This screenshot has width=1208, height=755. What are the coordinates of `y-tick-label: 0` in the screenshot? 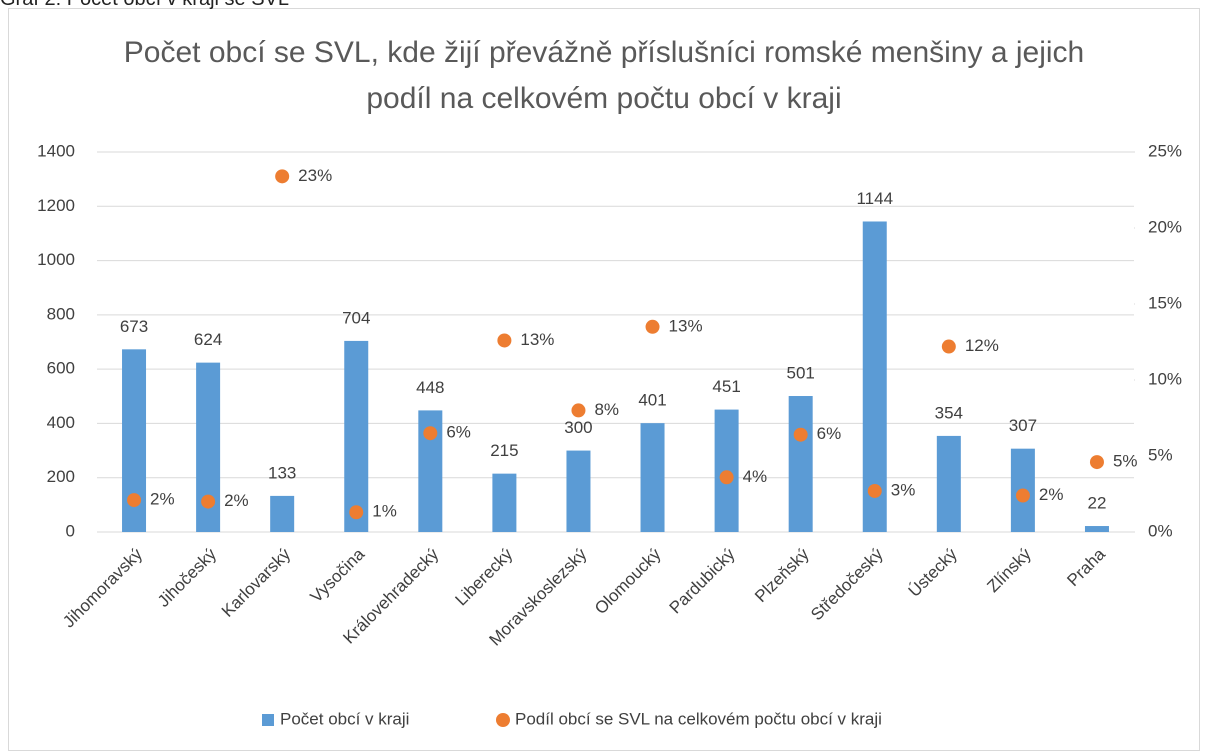 It's located at (70, 530).